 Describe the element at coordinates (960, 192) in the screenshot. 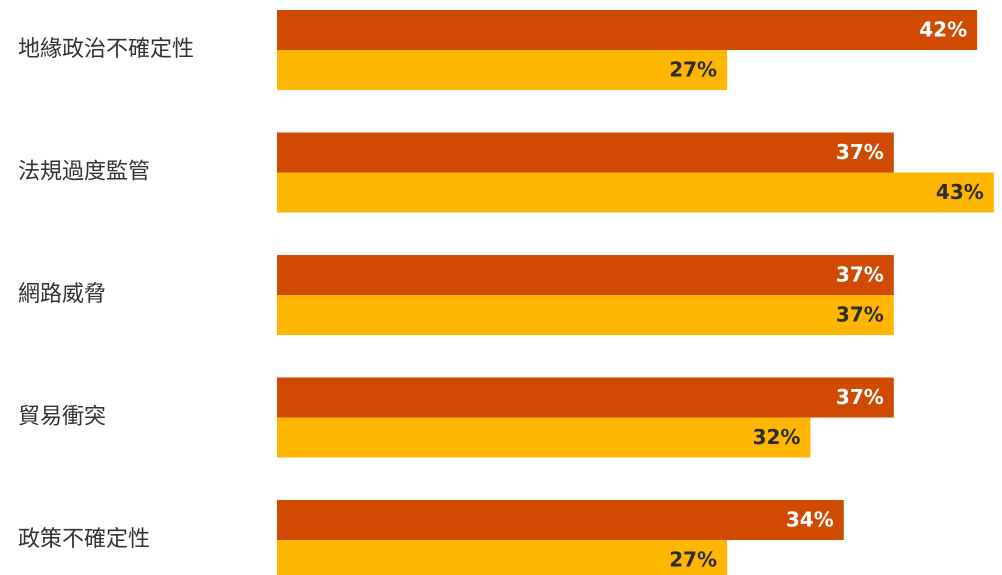

I see `value-label: 43%` at that location.